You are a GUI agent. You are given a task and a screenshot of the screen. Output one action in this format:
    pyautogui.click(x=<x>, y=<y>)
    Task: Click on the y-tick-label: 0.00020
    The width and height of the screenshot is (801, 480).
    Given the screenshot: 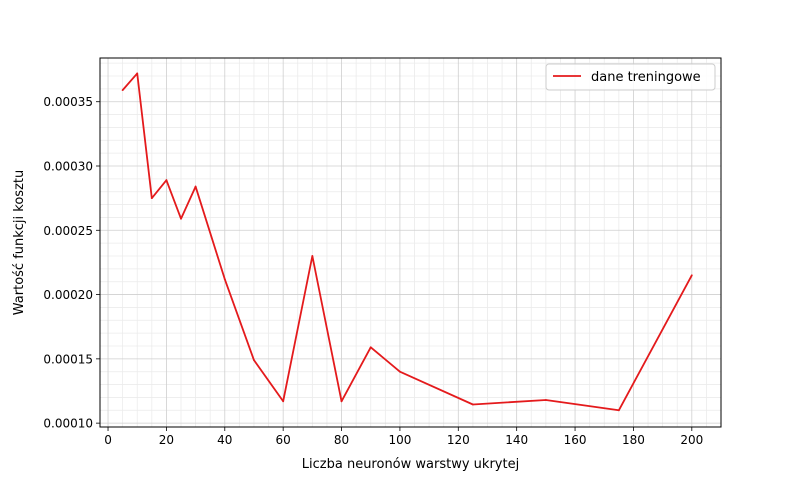 What is the action you would take?
    pyautogui.click(x=68, y=295)
    